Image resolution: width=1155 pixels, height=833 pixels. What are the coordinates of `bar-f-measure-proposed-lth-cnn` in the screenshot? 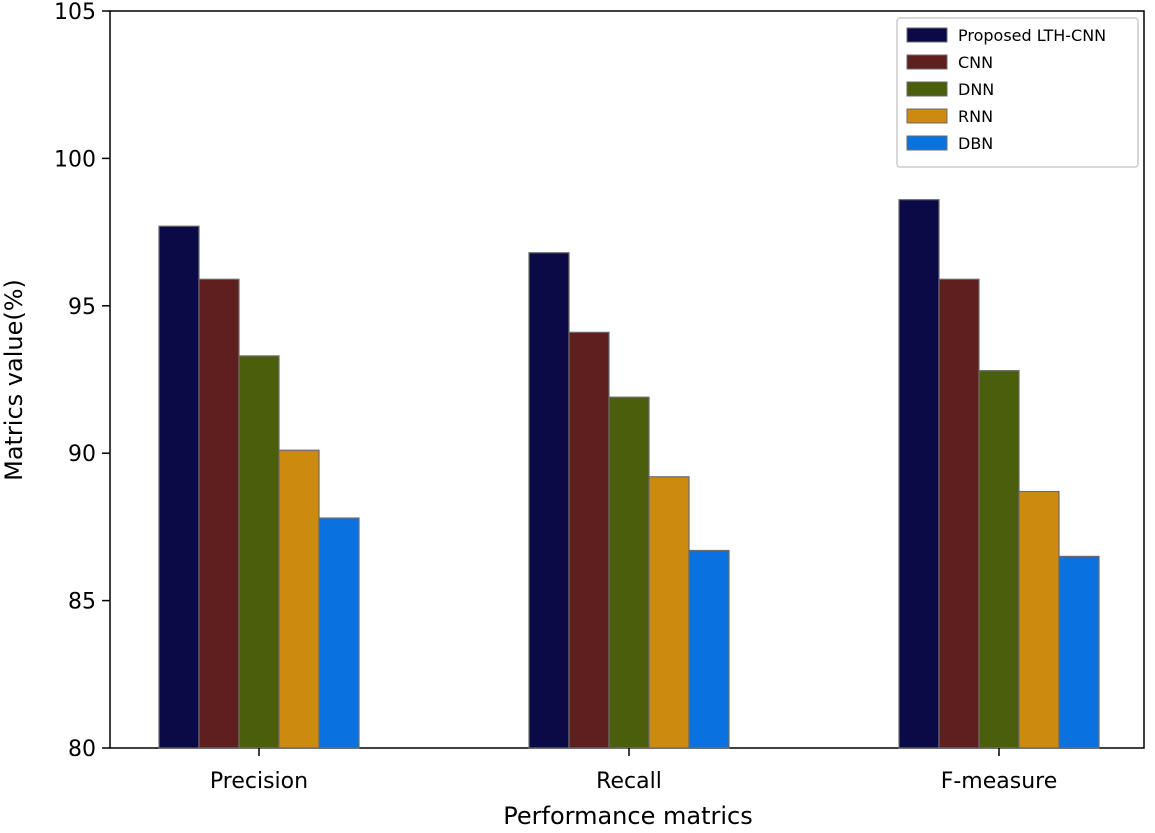 It's located at (919, 474).